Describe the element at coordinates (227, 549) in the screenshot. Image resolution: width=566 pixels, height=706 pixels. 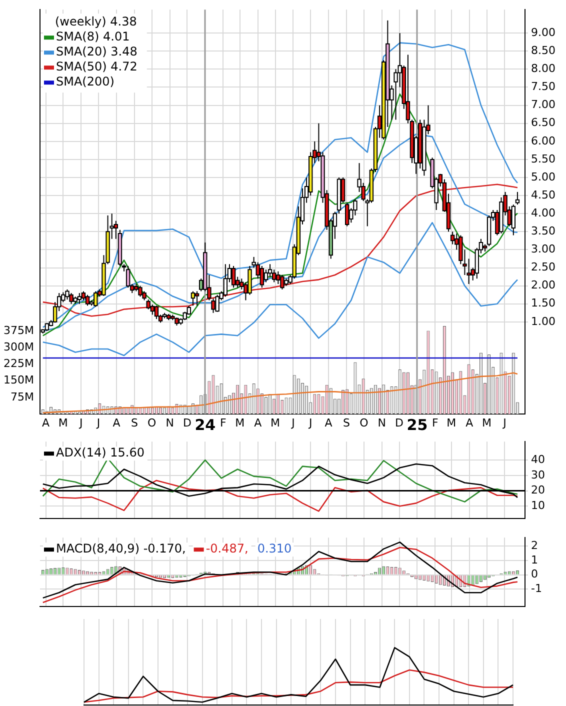
I see `legend-label: -0.487,` at that location.